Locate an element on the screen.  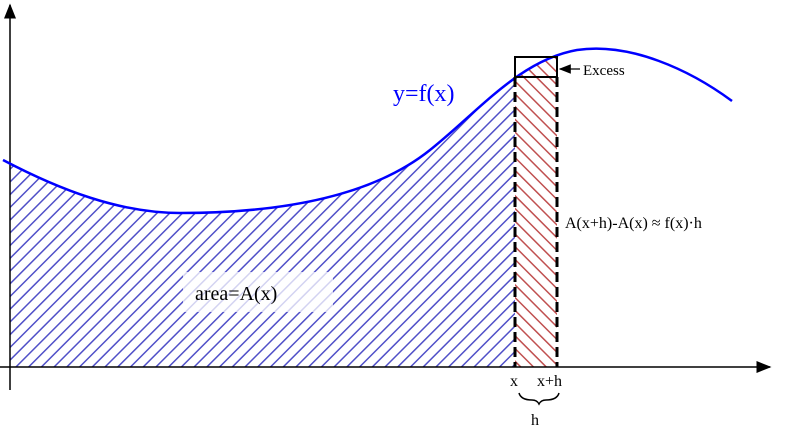
curve-label: y=f(x) is located at coordinates (424, 94).